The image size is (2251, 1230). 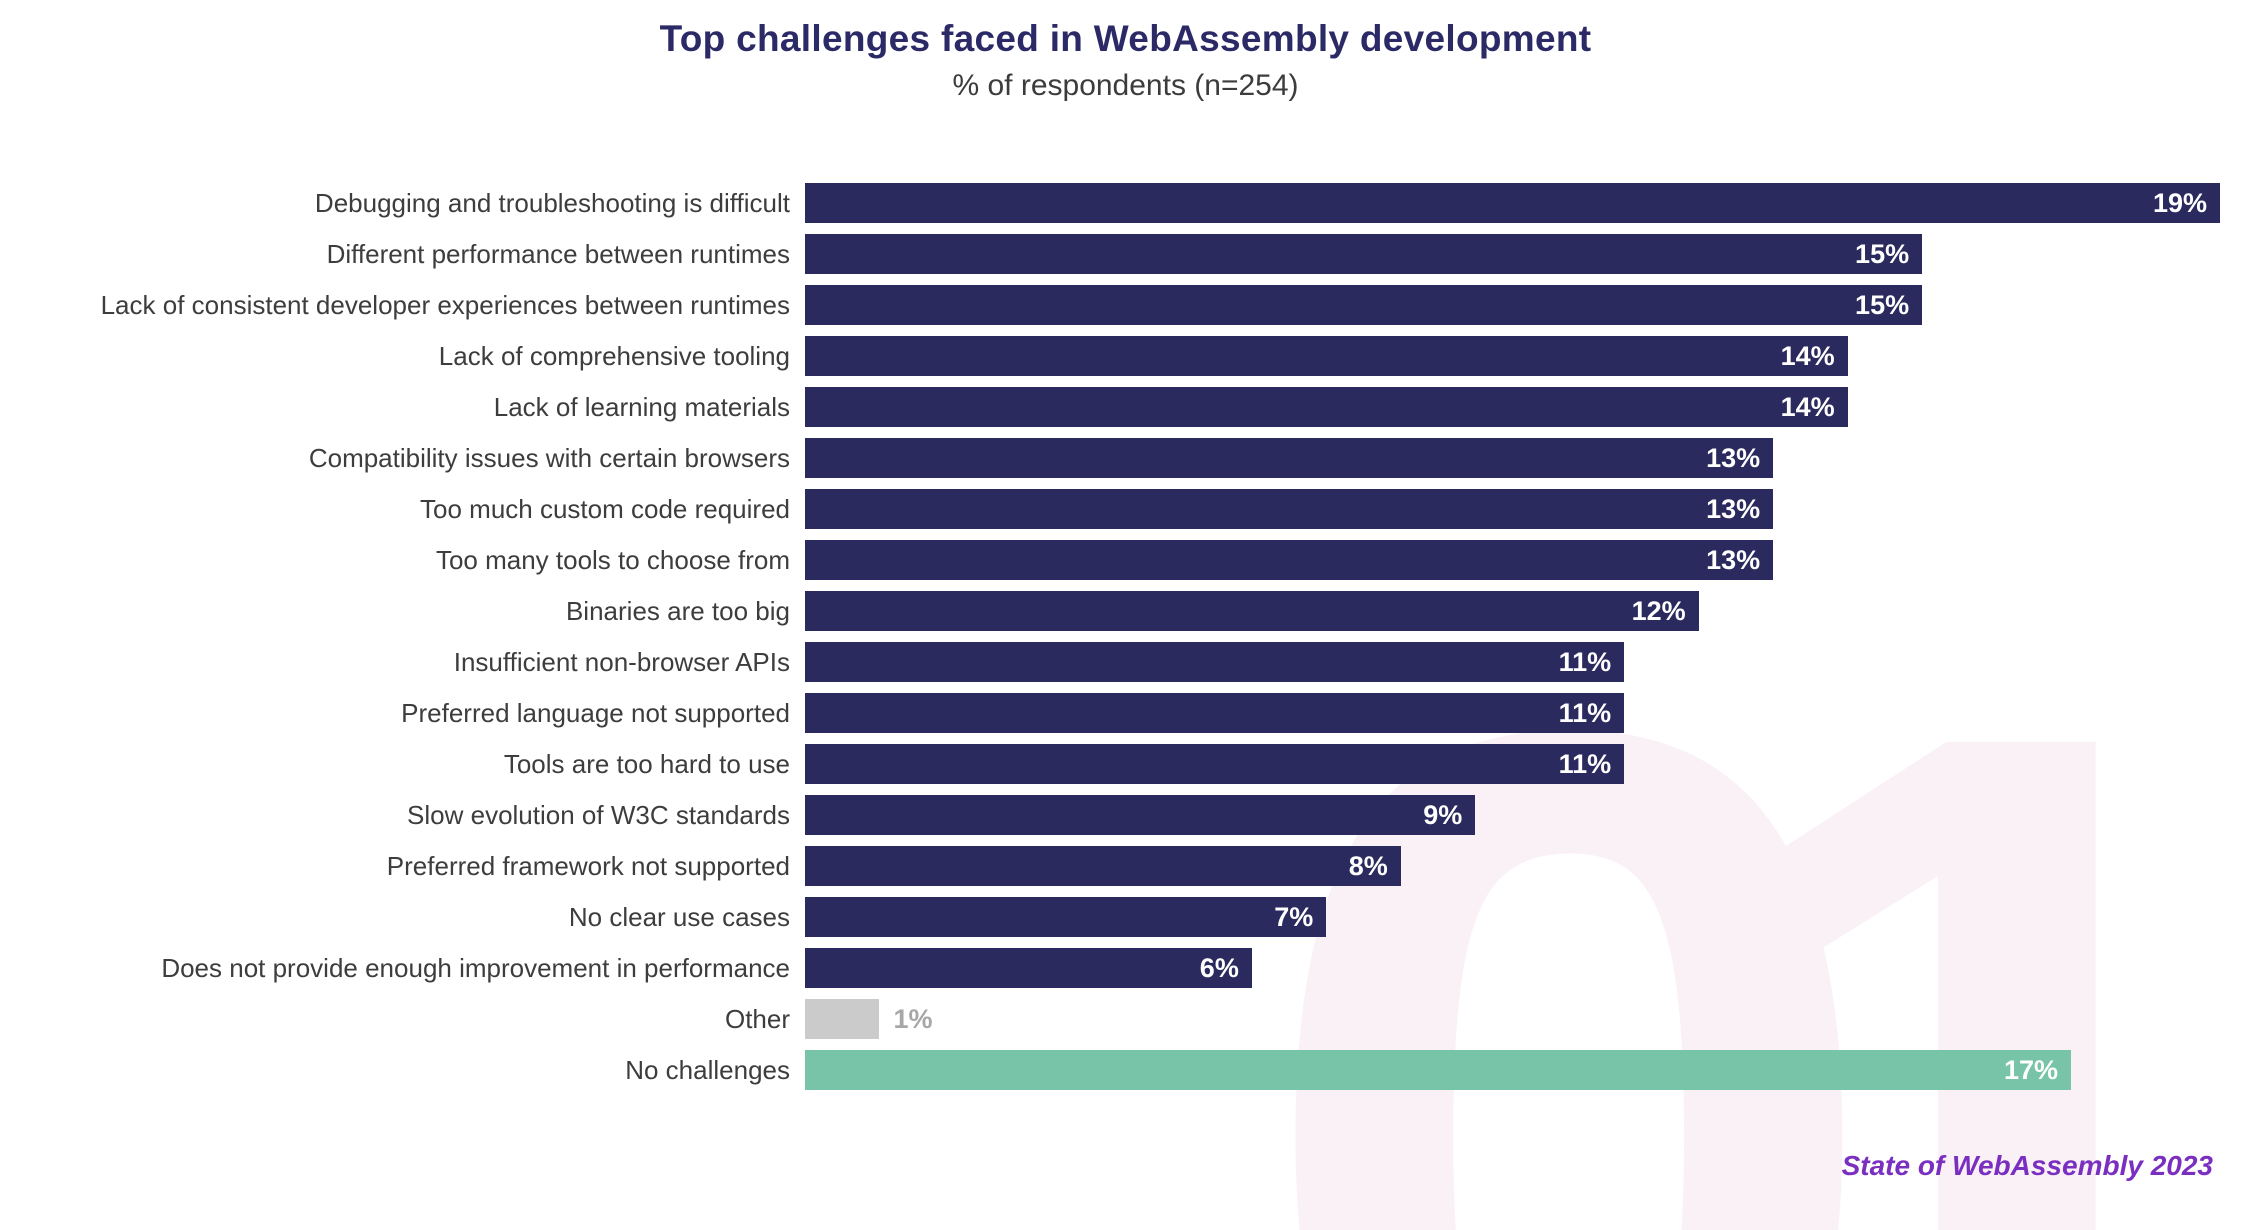 What do you see at coordinates (2031, 1069) in the screenshot?
I see `value-label: 17%` at bounding box center [2031, 1069].